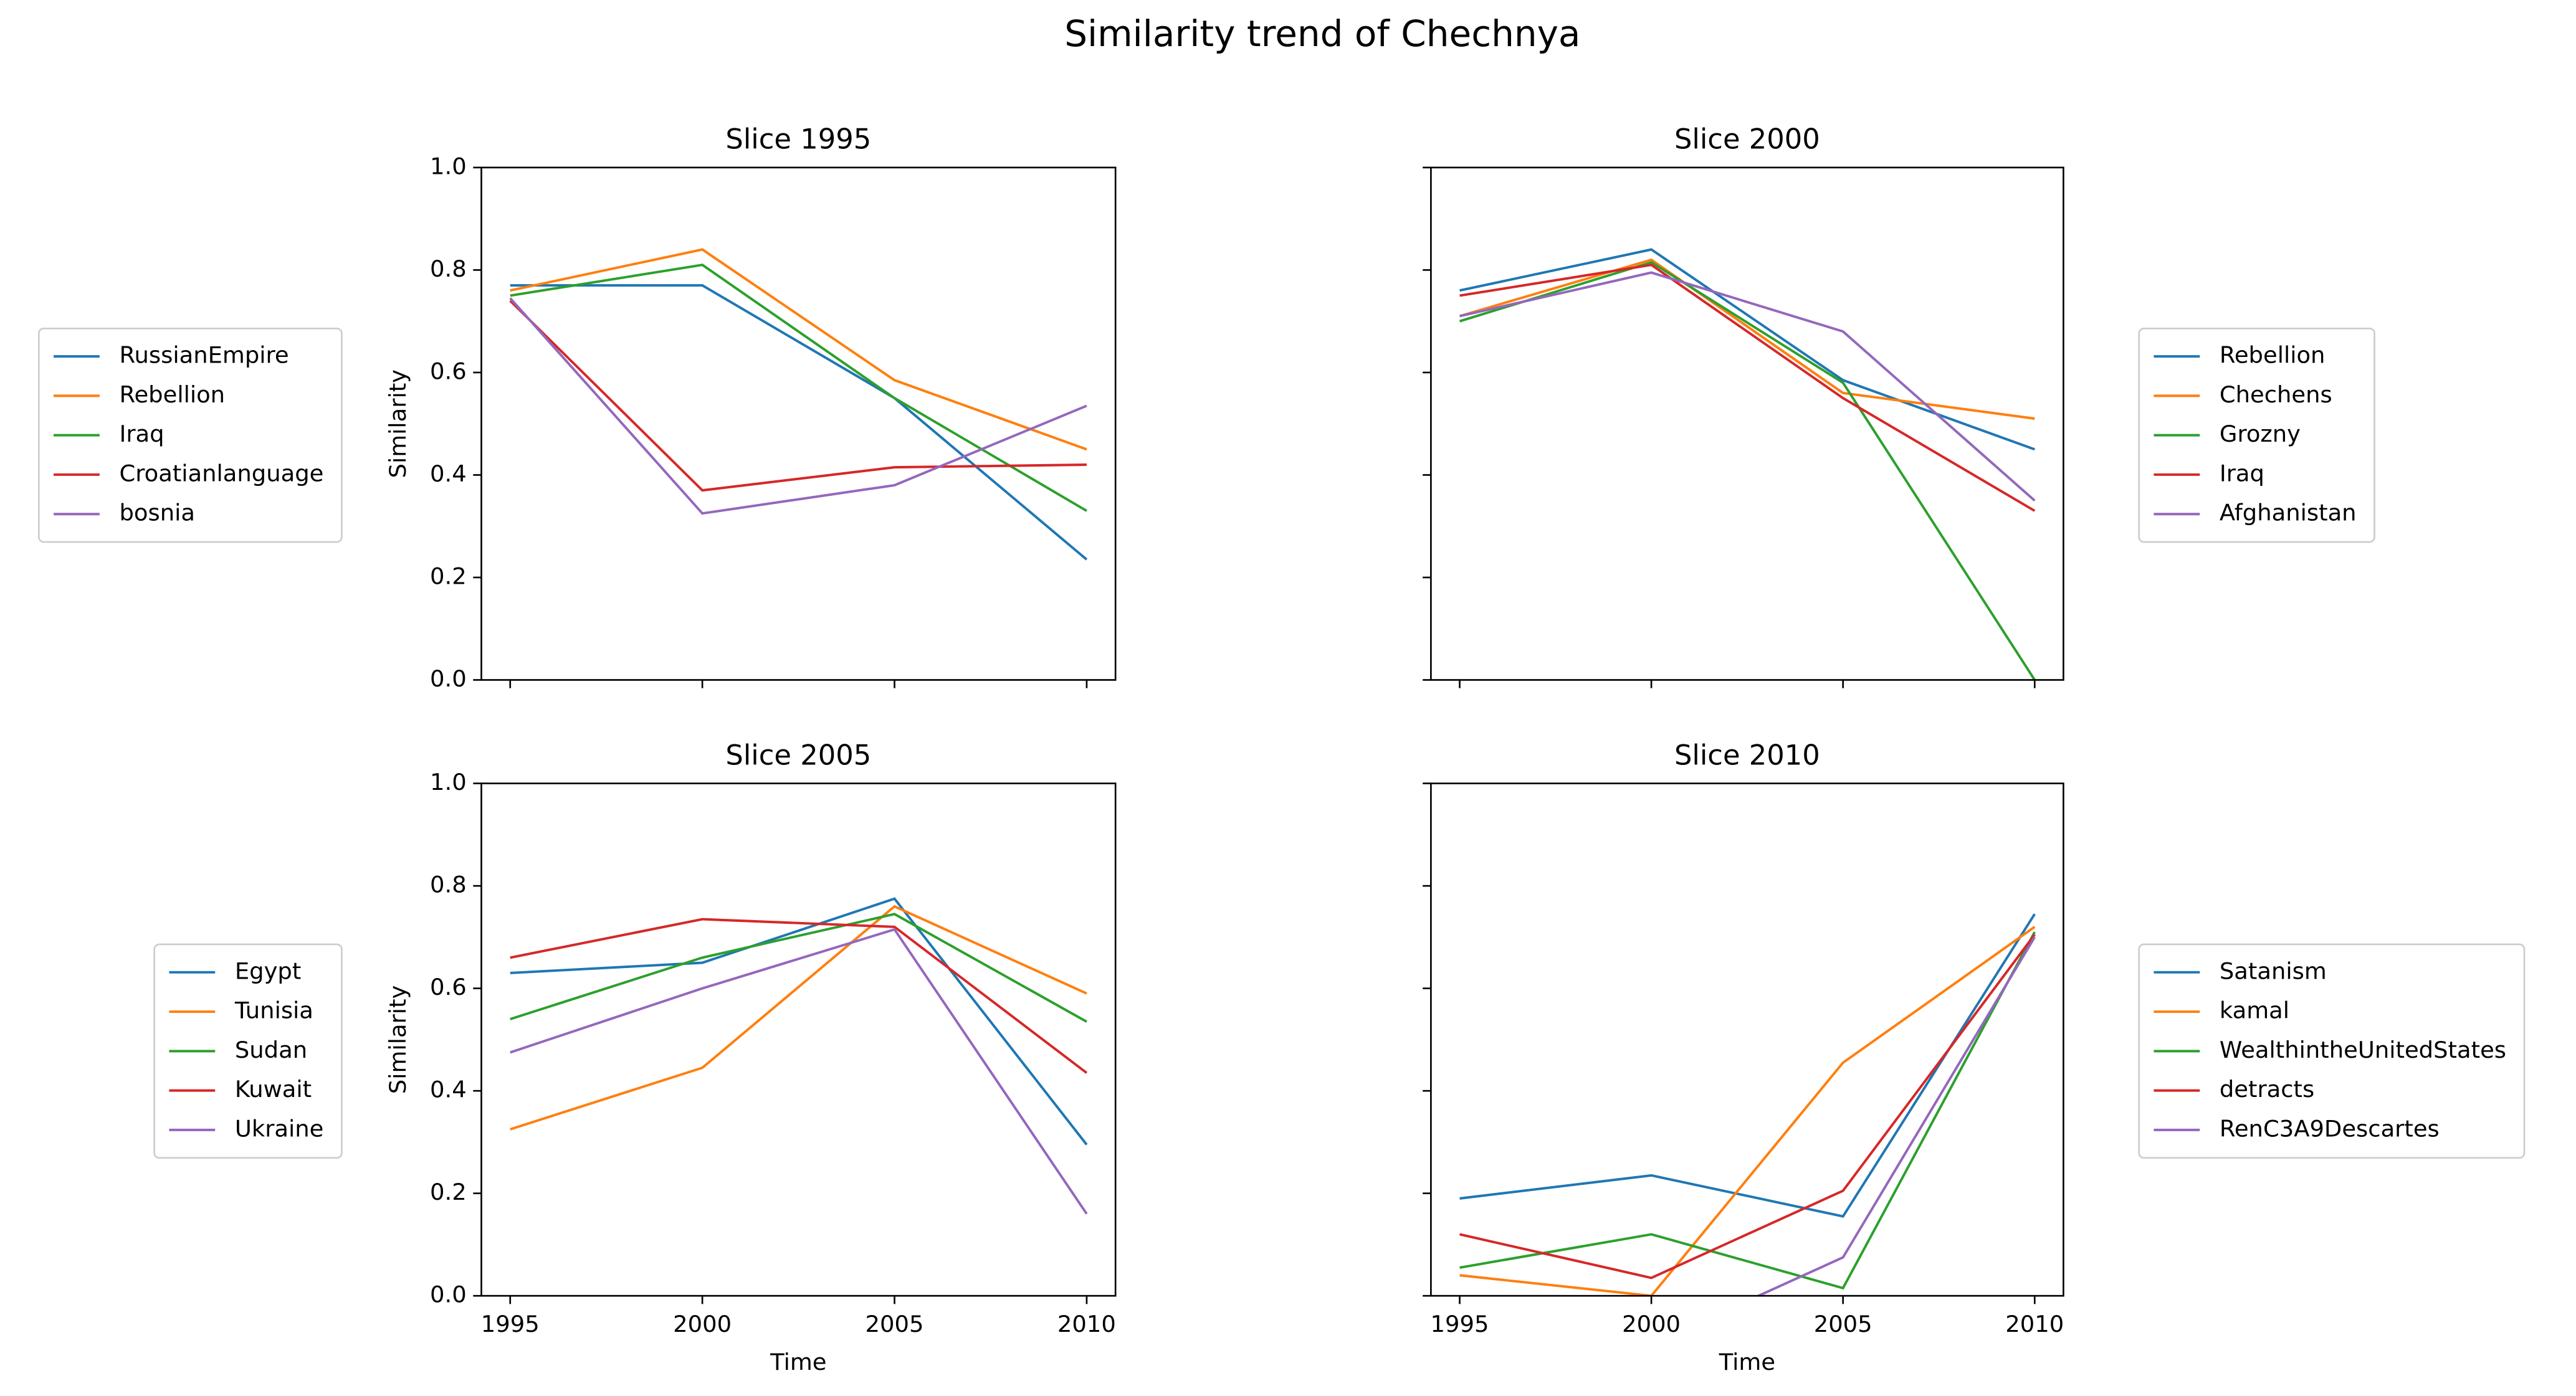 This screenshot has height=1396, width=2576. I want to click on subplot-title: Slice 1995, so click(798, 139).